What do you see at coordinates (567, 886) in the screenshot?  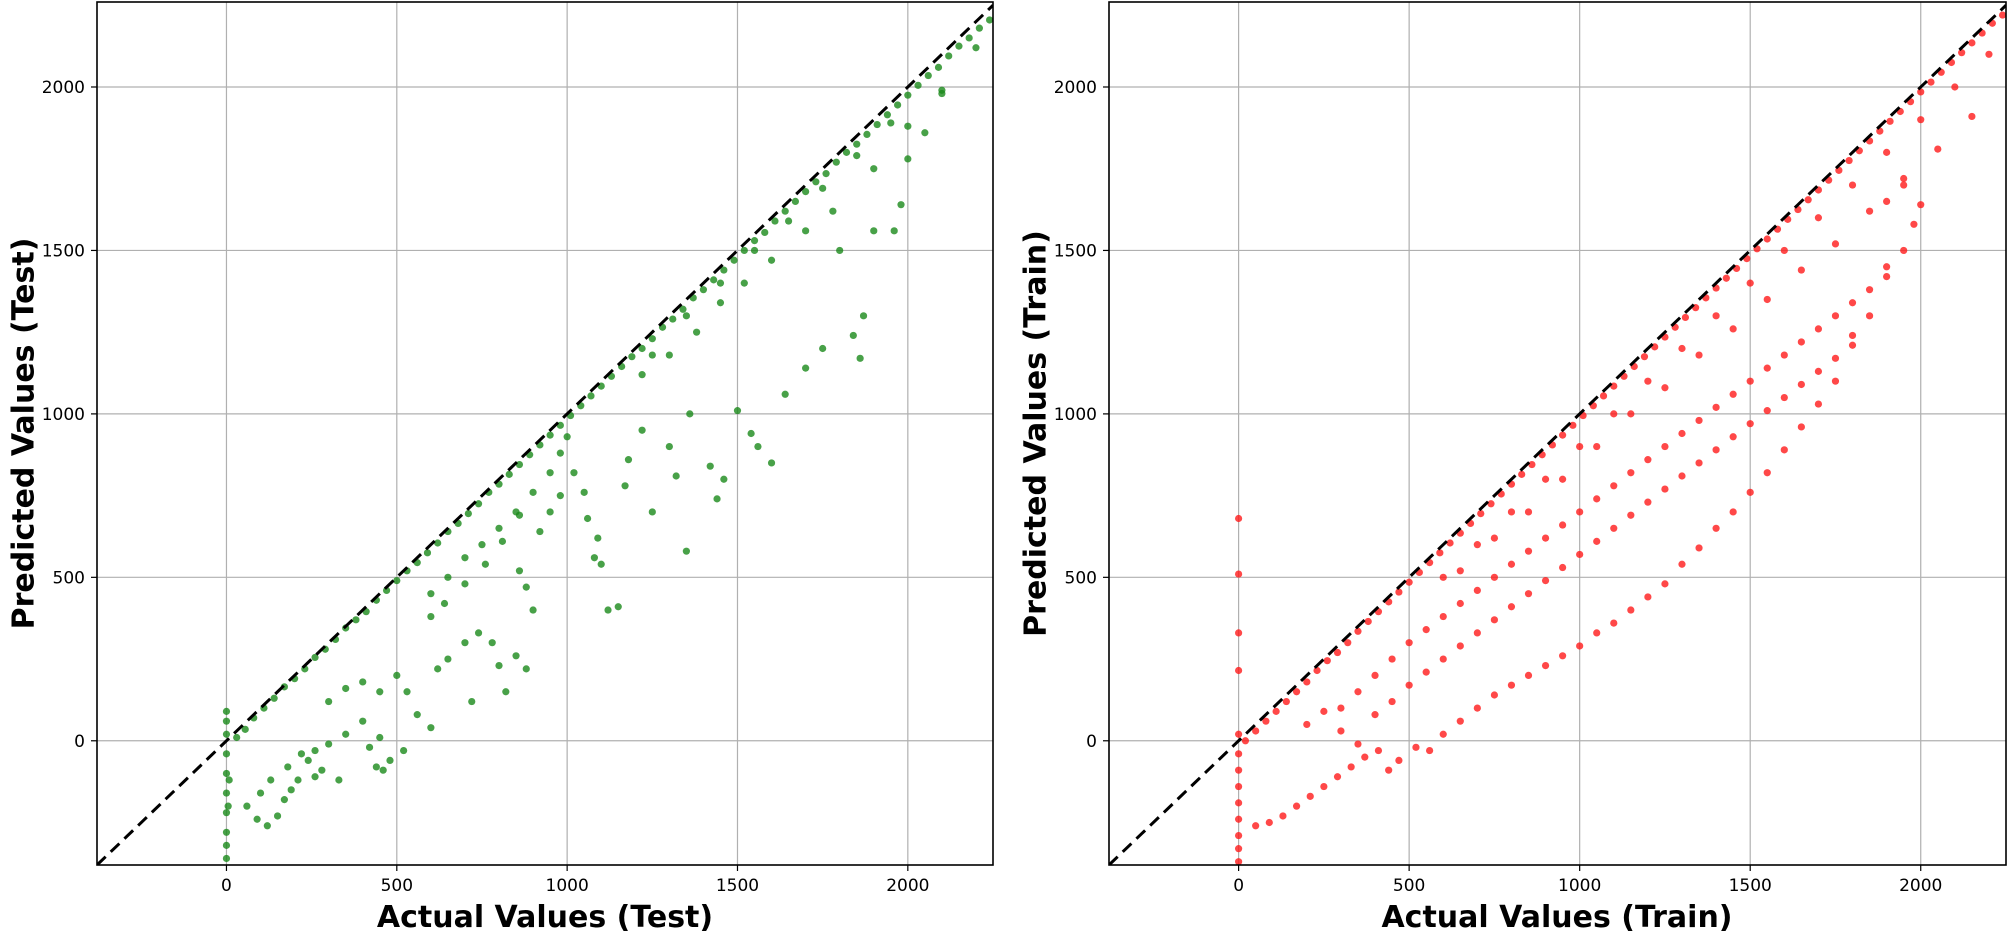 I see `test-x-tick-label: 1000` at bounding box center [567, 886].